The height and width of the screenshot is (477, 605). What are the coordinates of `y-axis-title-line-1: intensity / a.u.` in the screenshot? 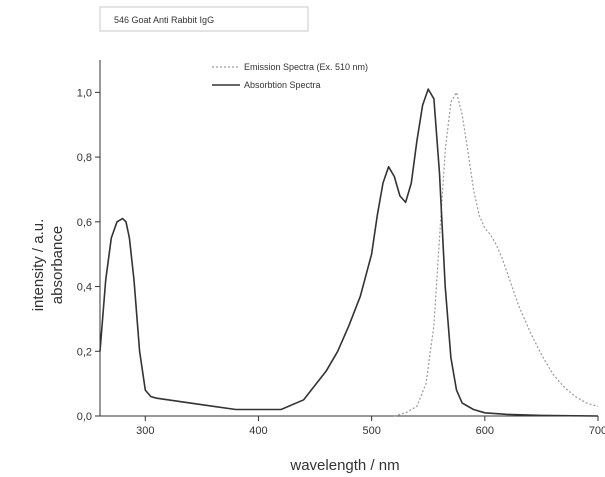 It's located at (38, 265).